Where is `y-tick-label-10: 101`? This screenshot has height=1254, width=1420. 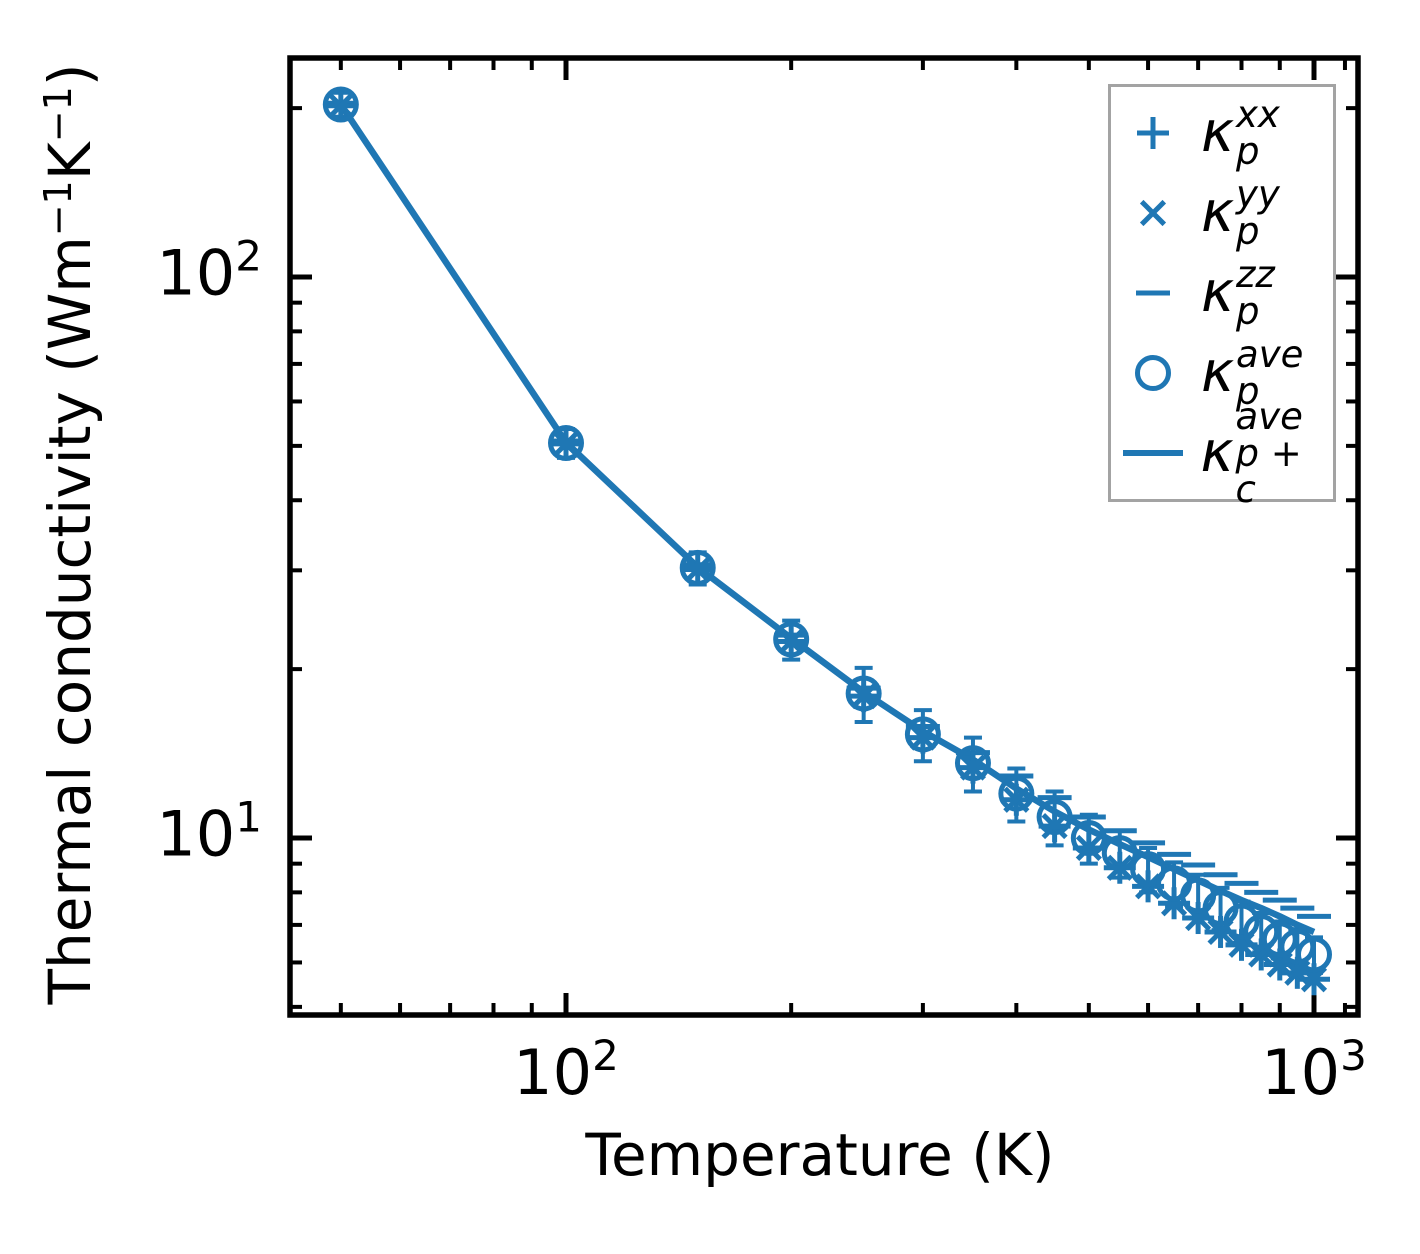
y-tick-label-10: 101 is located at coordinates (209, 831).